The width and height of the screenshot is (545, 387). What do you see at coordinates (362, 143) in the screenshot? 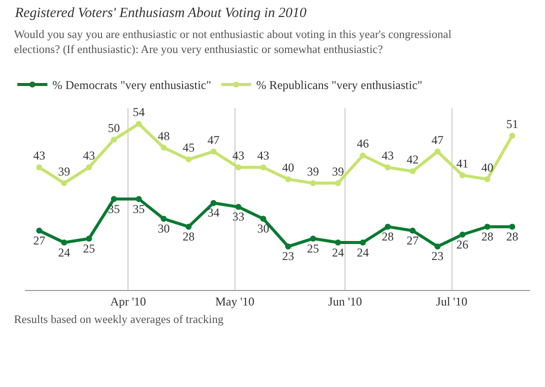
I see `data-label: 46` at bounding box center [362, 143].